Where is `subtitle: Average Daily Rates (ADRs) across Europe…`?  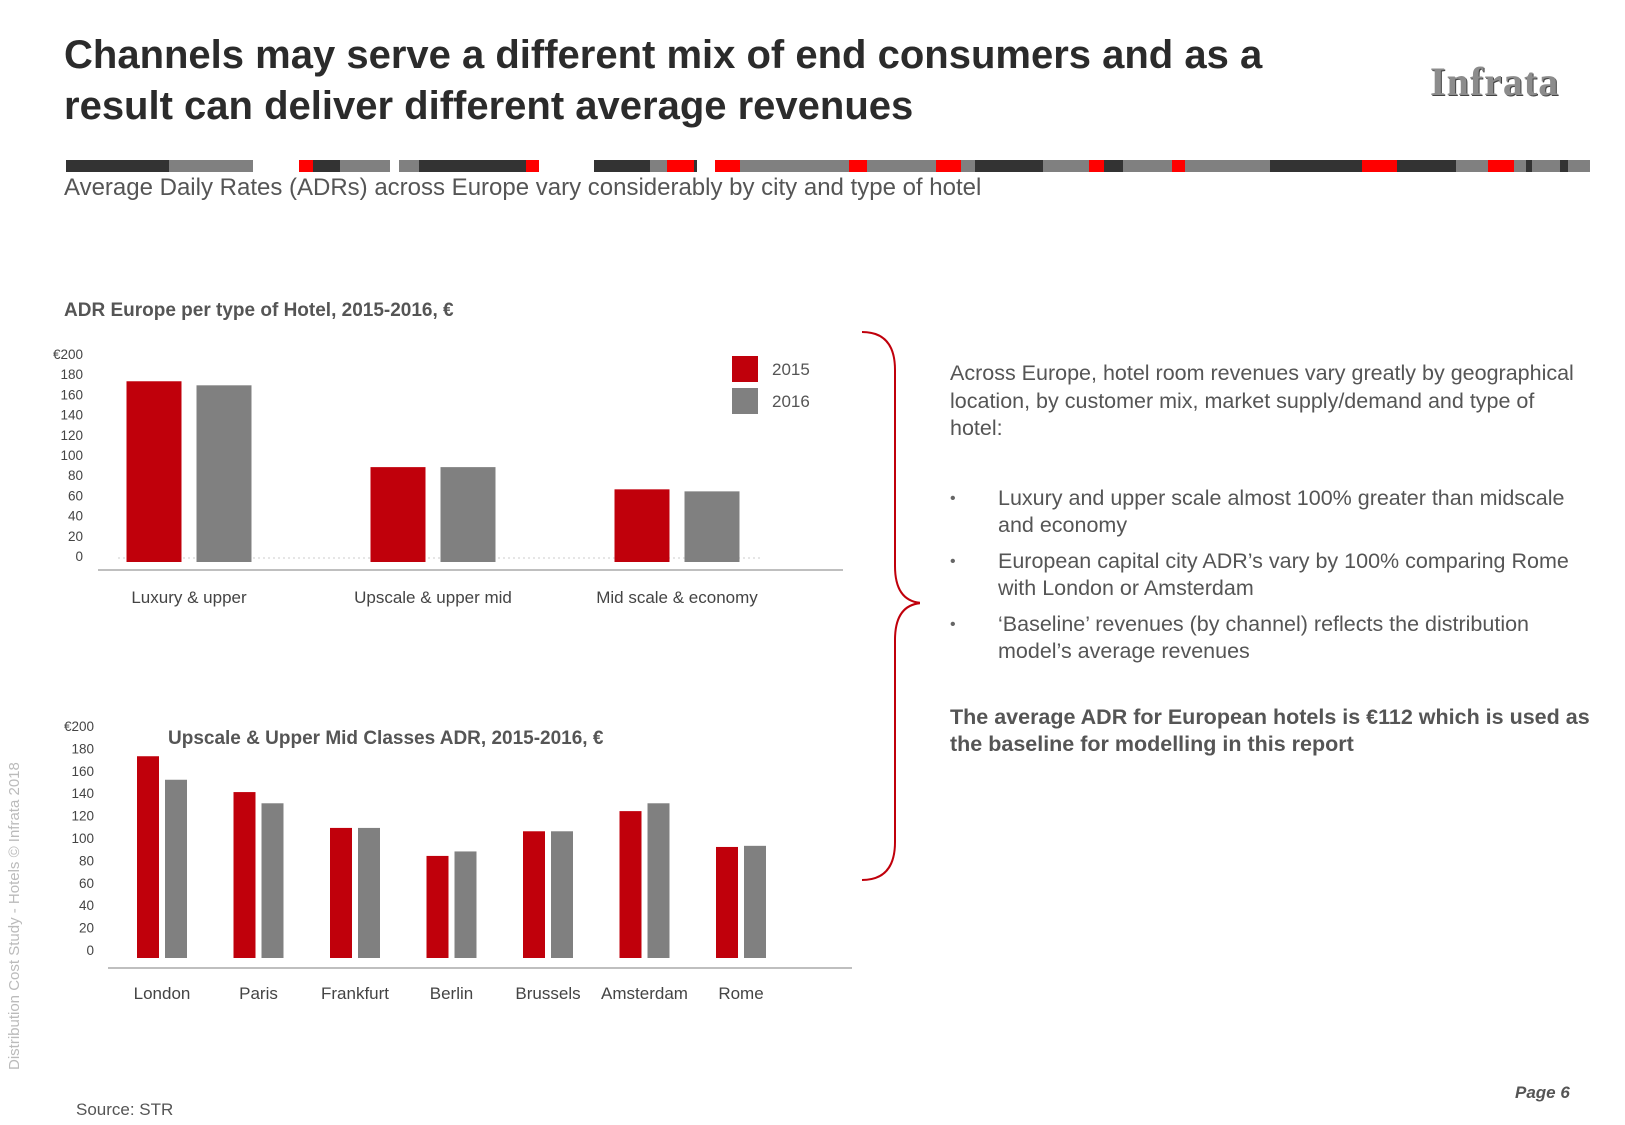
subtitle: Average Daily Rates (ADRs) across Europe… is located at coordinates (523, 187).